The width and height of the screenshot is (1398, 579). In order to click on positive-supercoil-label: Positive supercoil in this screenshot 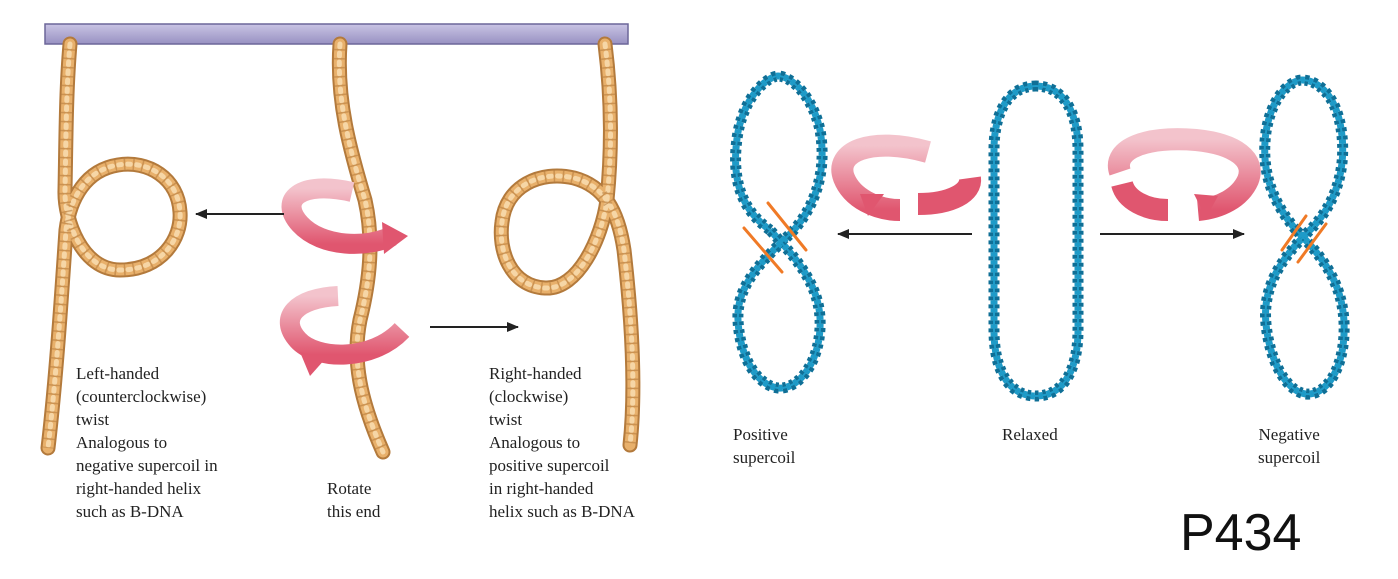, I will do `click(764, 446)`.